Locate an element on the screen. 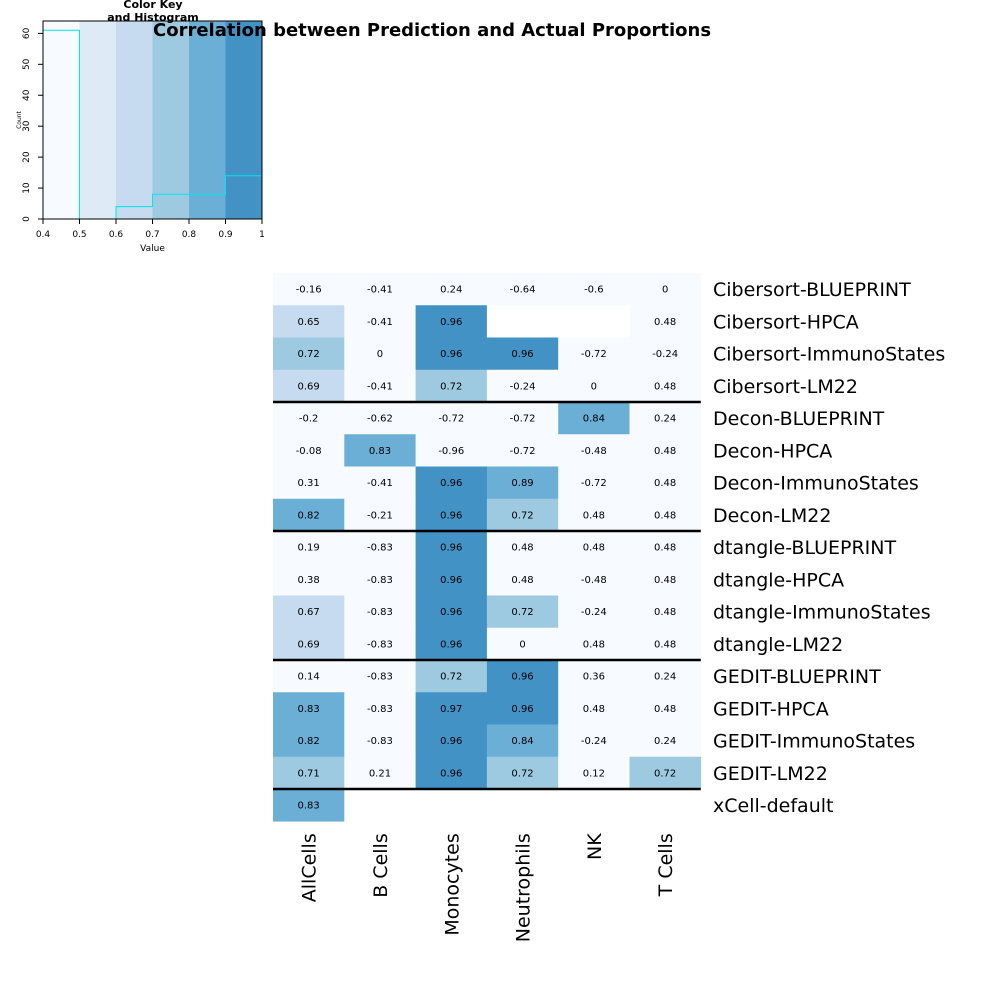  row-label: xCell-default is located at coordinates (773, 806).